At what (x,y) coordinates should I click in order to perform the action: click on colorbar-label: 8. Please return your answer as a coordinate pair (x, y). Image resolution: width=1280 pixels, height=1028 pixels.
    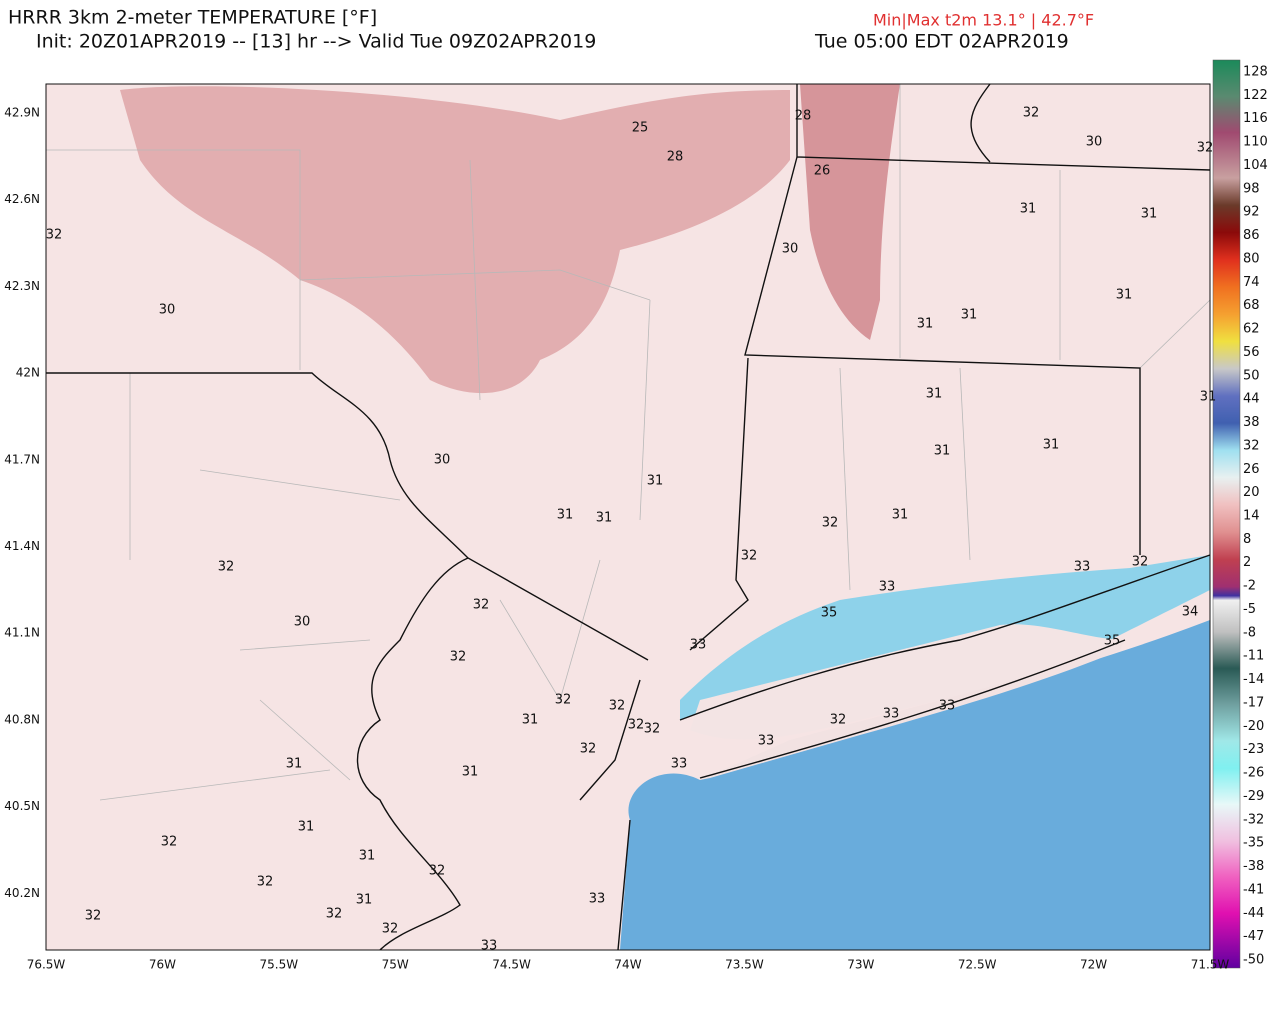
    Looking at the image, I should click on (1247, 539).